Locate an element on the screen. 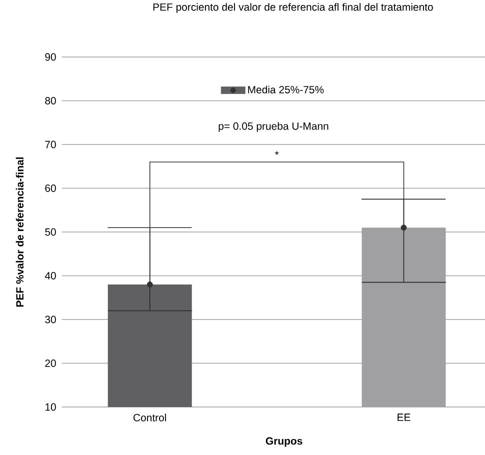 The width and height of the screenshot is (485, 455). y-tick-label: 10 is located at coordinates (50, 407).